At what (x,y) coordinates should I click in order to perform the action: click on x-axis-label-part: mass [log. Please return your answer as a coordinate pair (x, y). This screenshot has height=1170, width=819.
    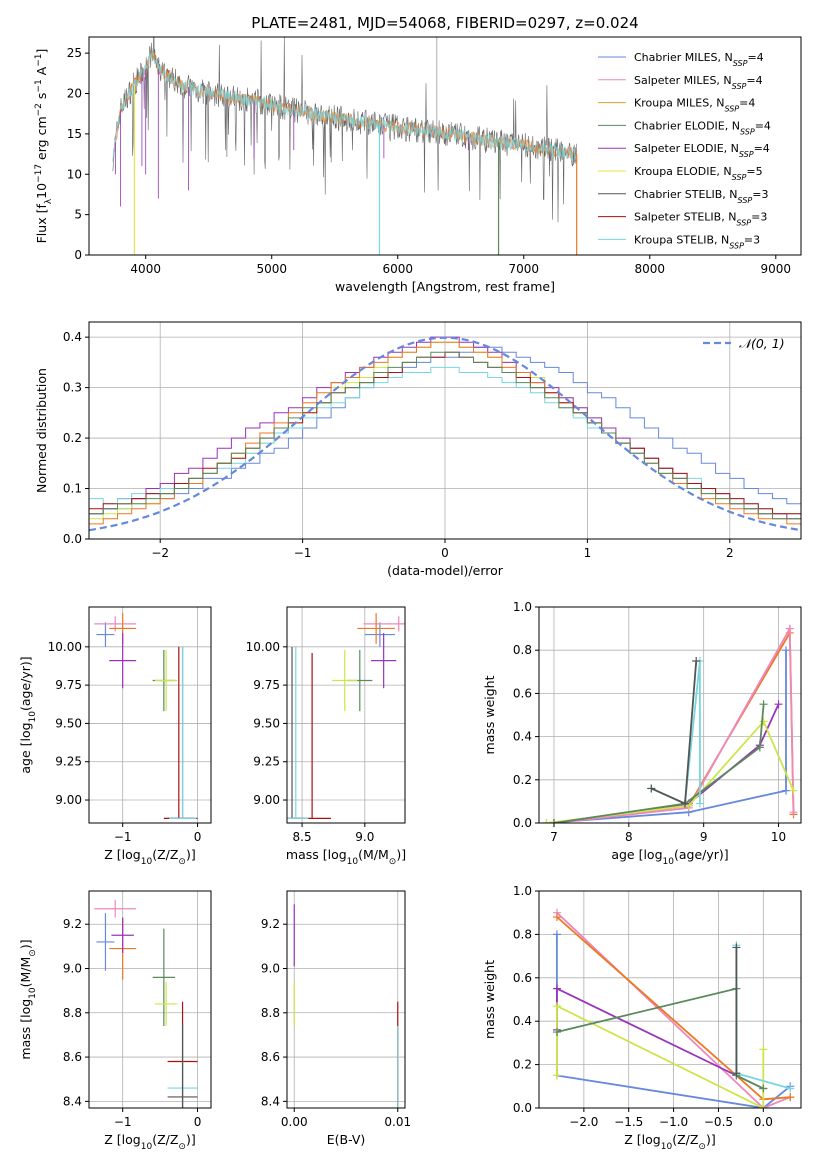
    Looking at the image, I should click on (316, 854).